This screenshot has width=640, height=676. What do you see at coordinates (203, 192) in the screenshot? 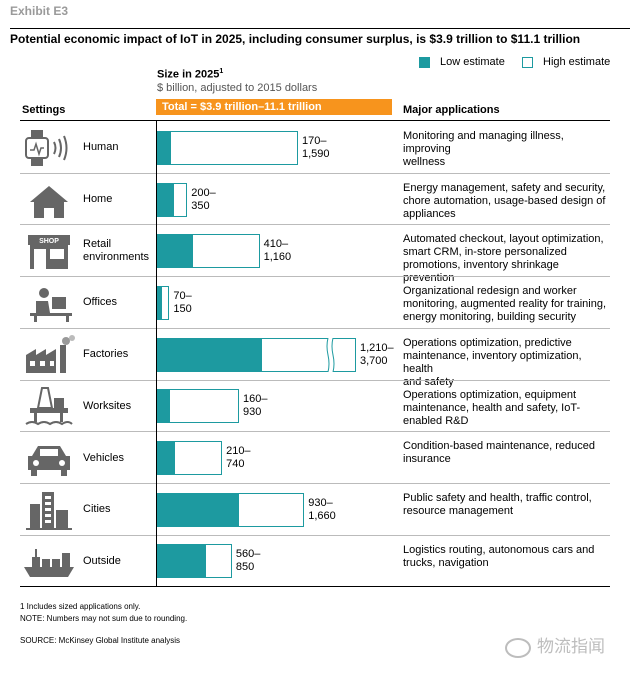
I see `value-label-line: 200–` at bounding box center [203, 192].